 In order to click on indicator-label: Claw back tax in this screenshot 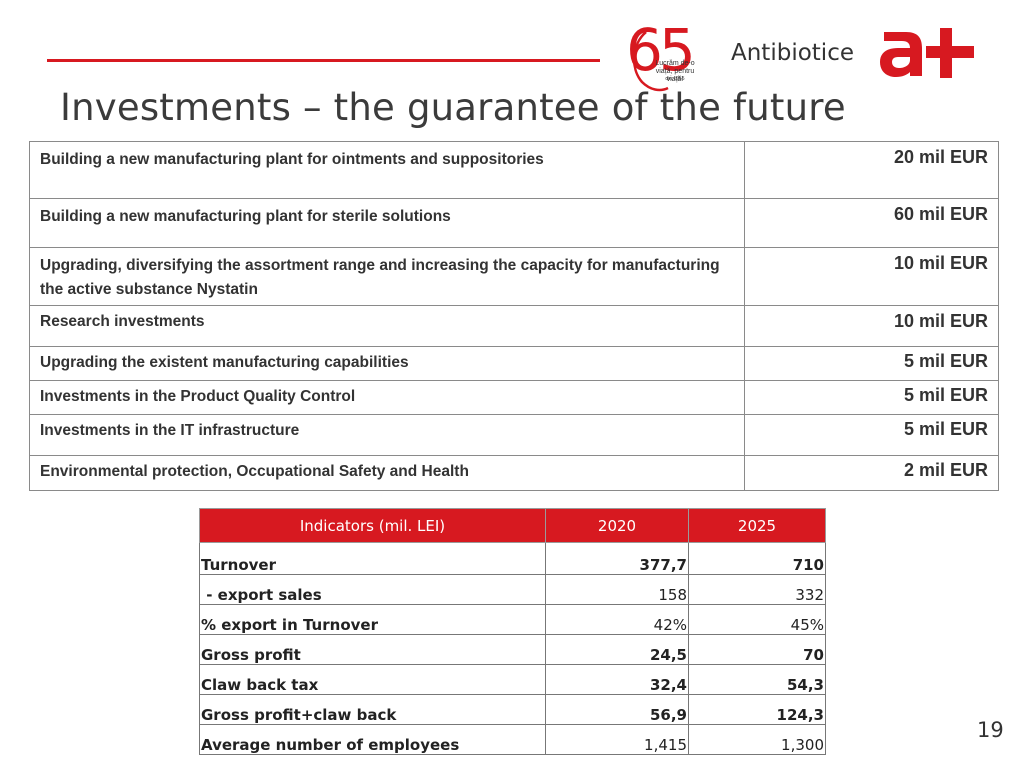, I will do `click(372, 679)`.